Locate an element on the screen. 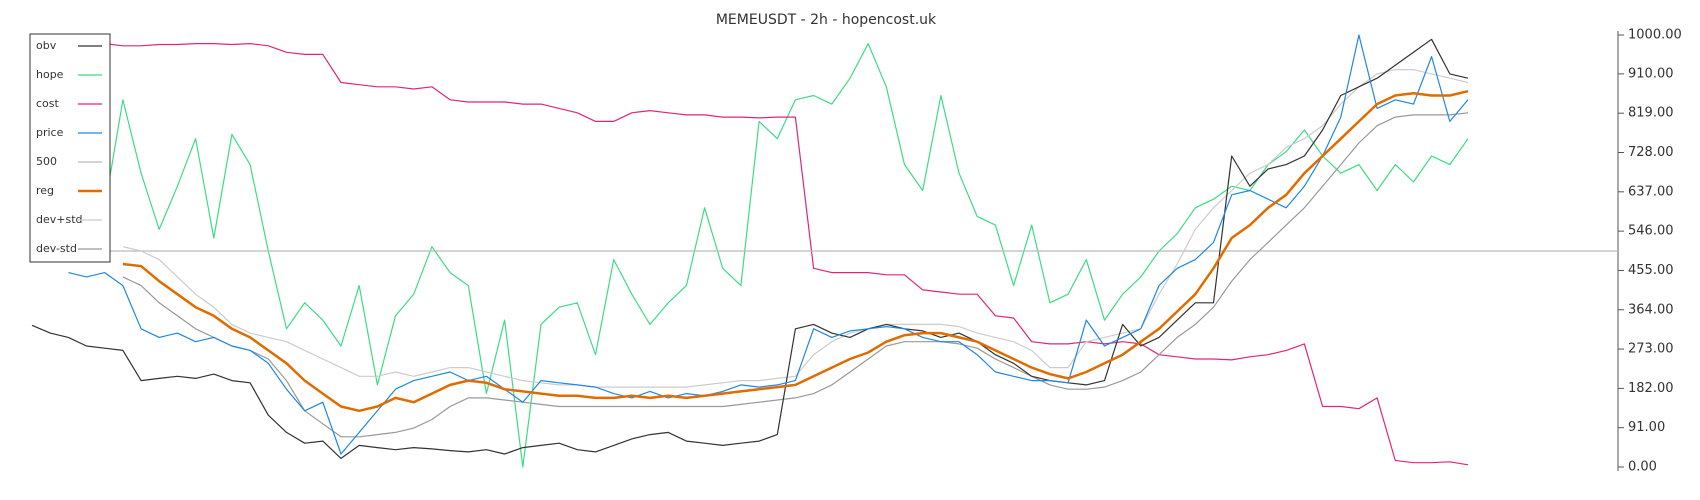 The image size is (1700, 500). y-tick-label: 637.00 is located at coordinates (1651, 191).